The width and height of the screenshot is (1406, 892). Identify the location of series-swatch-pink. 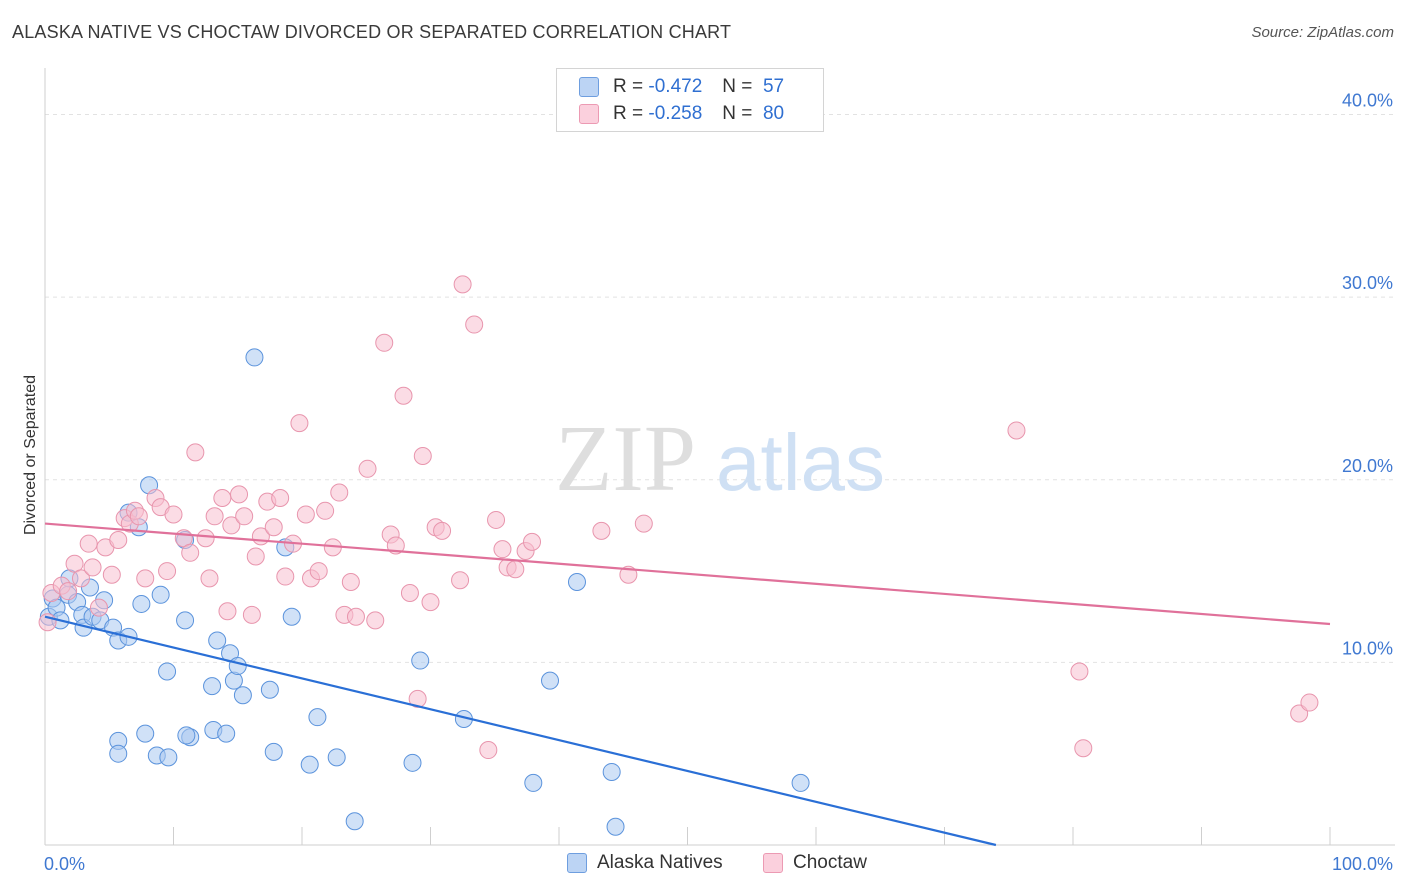
(773, 863).